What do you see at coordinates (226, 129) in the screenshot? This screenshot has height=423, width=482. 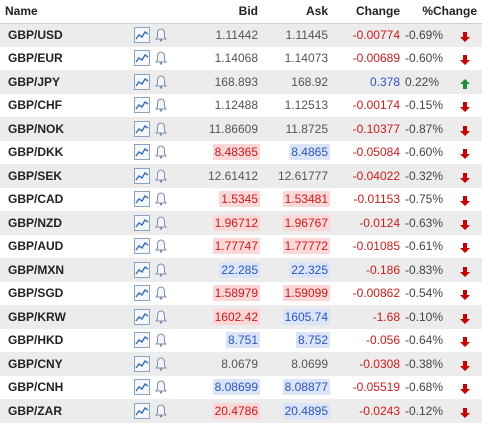 I see `bid-cell: 11.86609` at bounding box center [226, 129].